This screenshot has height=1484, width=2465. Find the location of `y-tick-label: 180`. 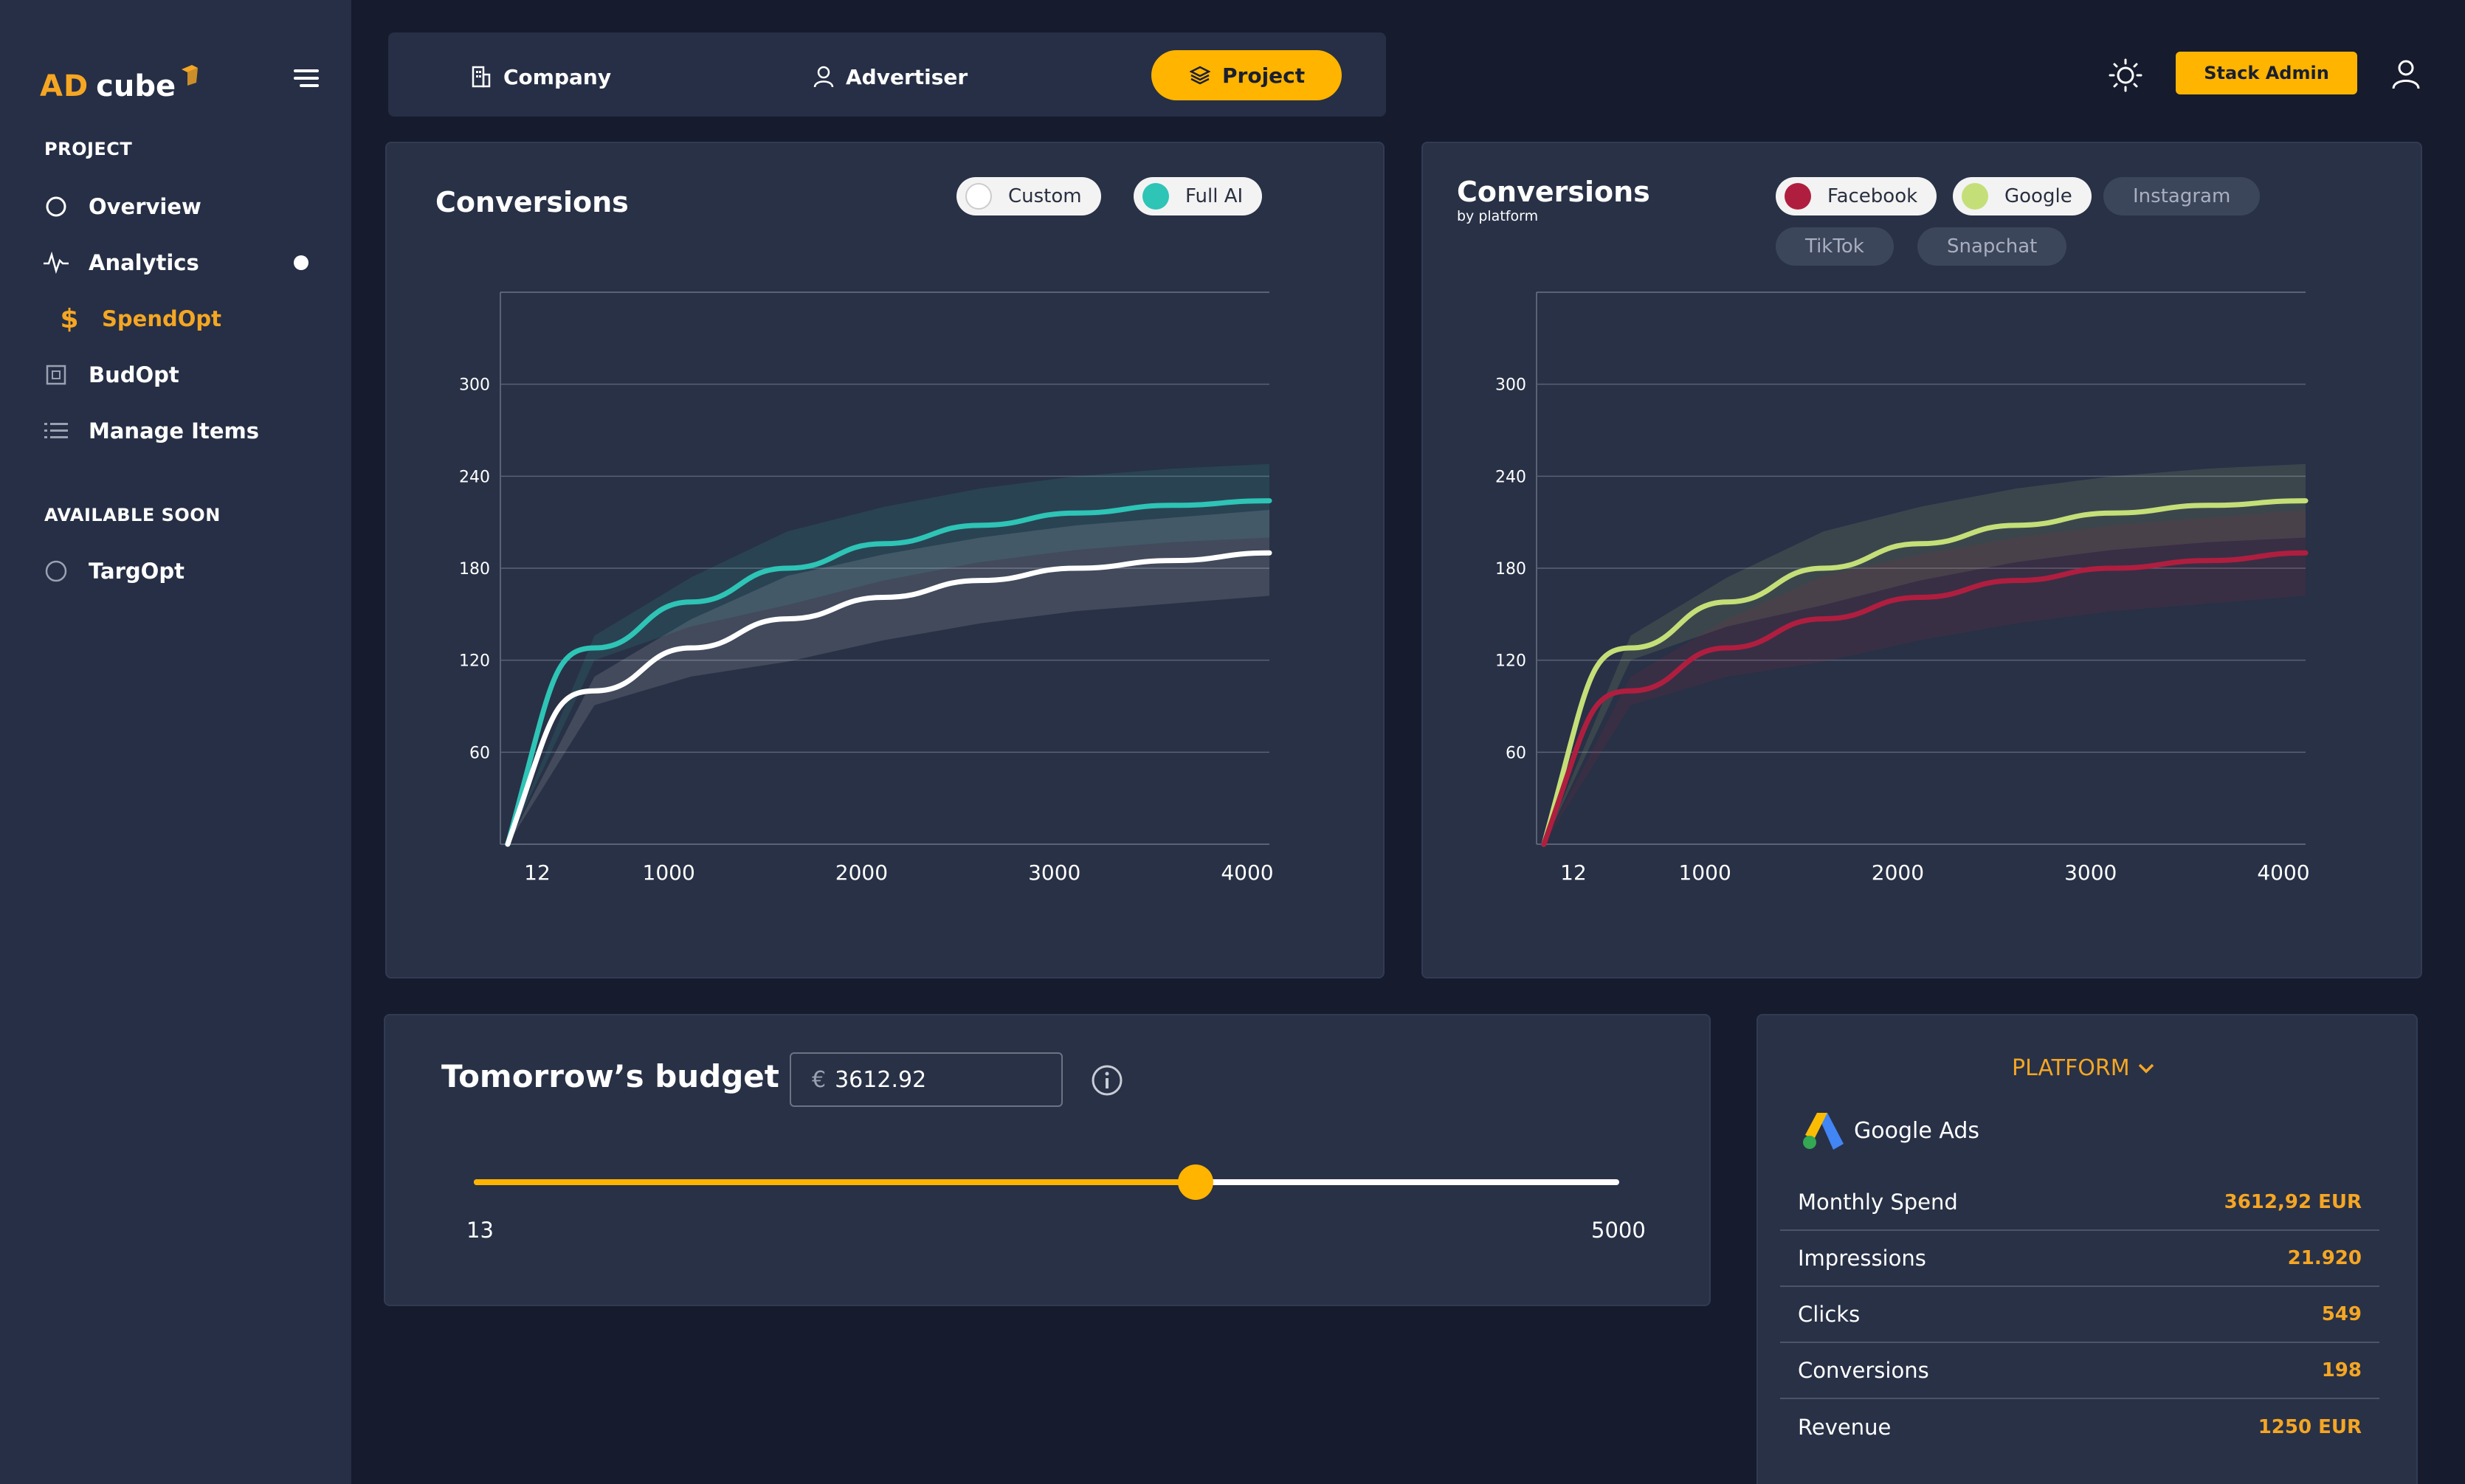

y-tick-label: 180 is located at coordinates (1510, 569).